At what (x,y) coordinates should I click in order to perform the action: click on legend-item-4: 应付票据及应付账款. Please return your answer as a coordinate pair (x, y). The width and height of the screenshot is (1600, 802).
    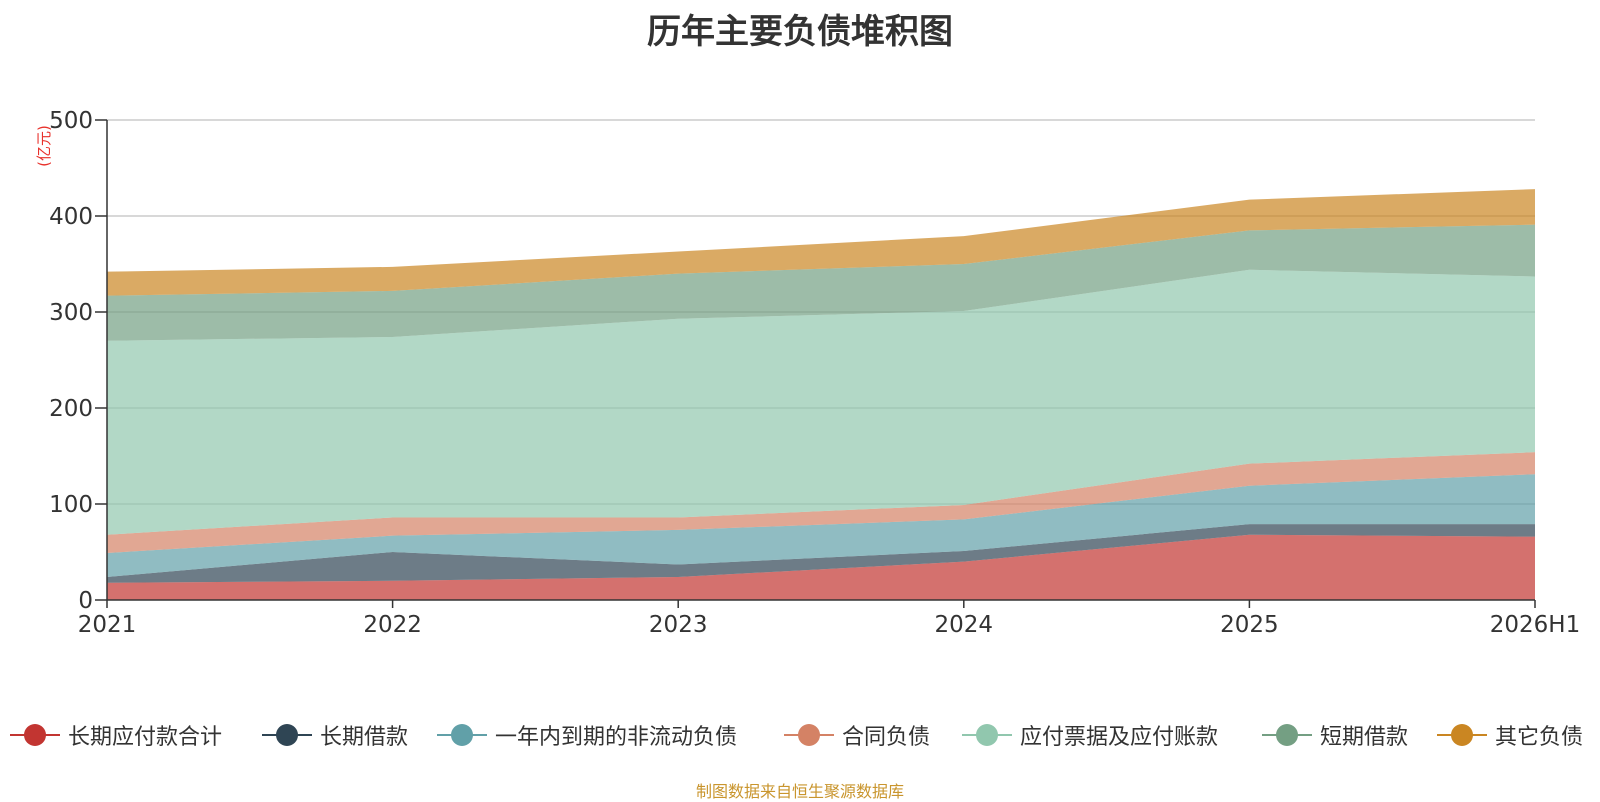
    Looking at the image, I should click on (1090, 735).